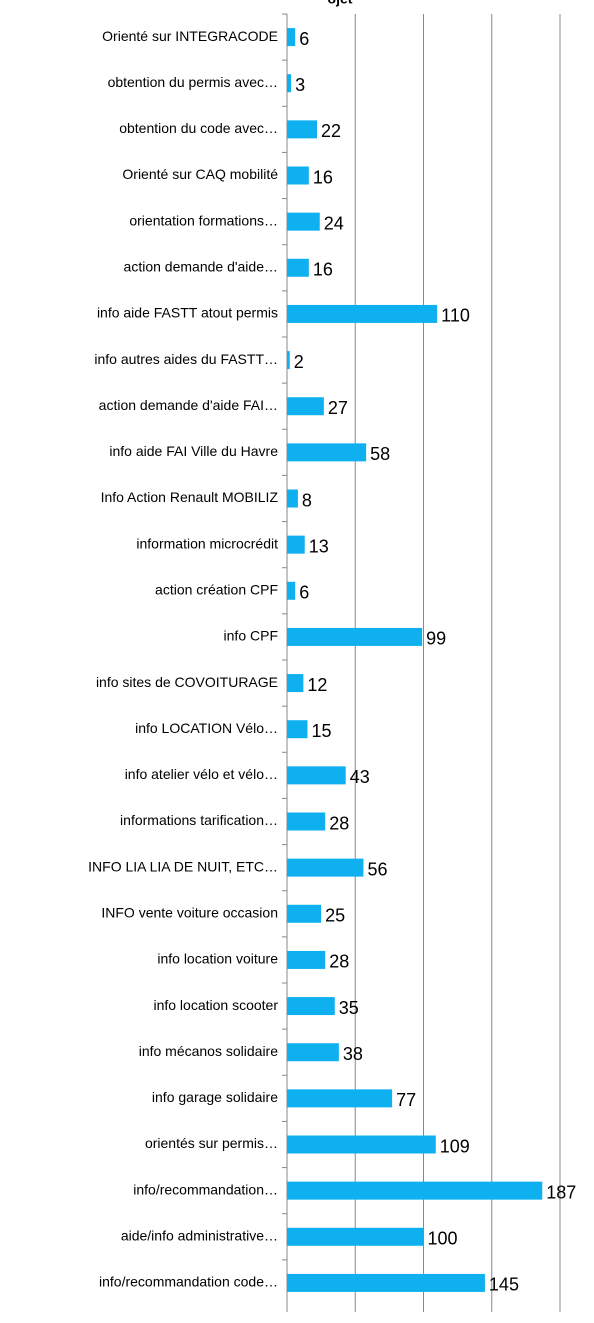 The height and width of the screenshot is (1323, 594). Describe the element at coordinates (423, 1322) in the screenshot. I see `x-tick-label: 100` at that location.